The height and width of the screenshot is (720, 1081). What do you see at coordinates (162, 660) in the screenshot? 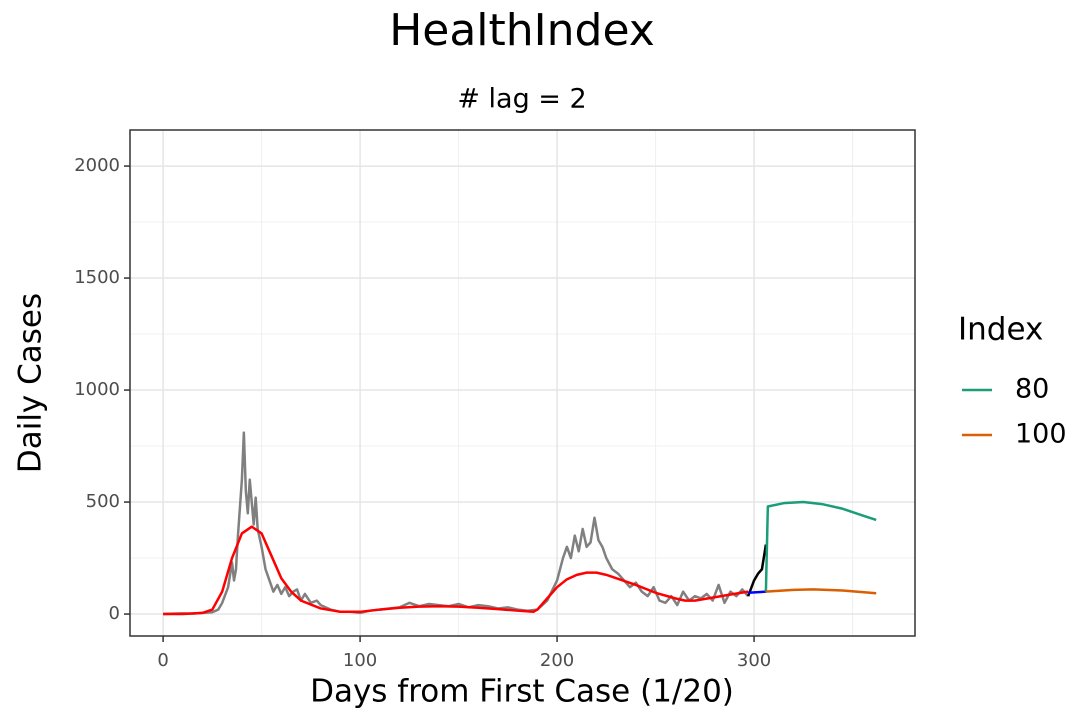
I see `x-tick-label: 0` at bounding box center [162, 660].